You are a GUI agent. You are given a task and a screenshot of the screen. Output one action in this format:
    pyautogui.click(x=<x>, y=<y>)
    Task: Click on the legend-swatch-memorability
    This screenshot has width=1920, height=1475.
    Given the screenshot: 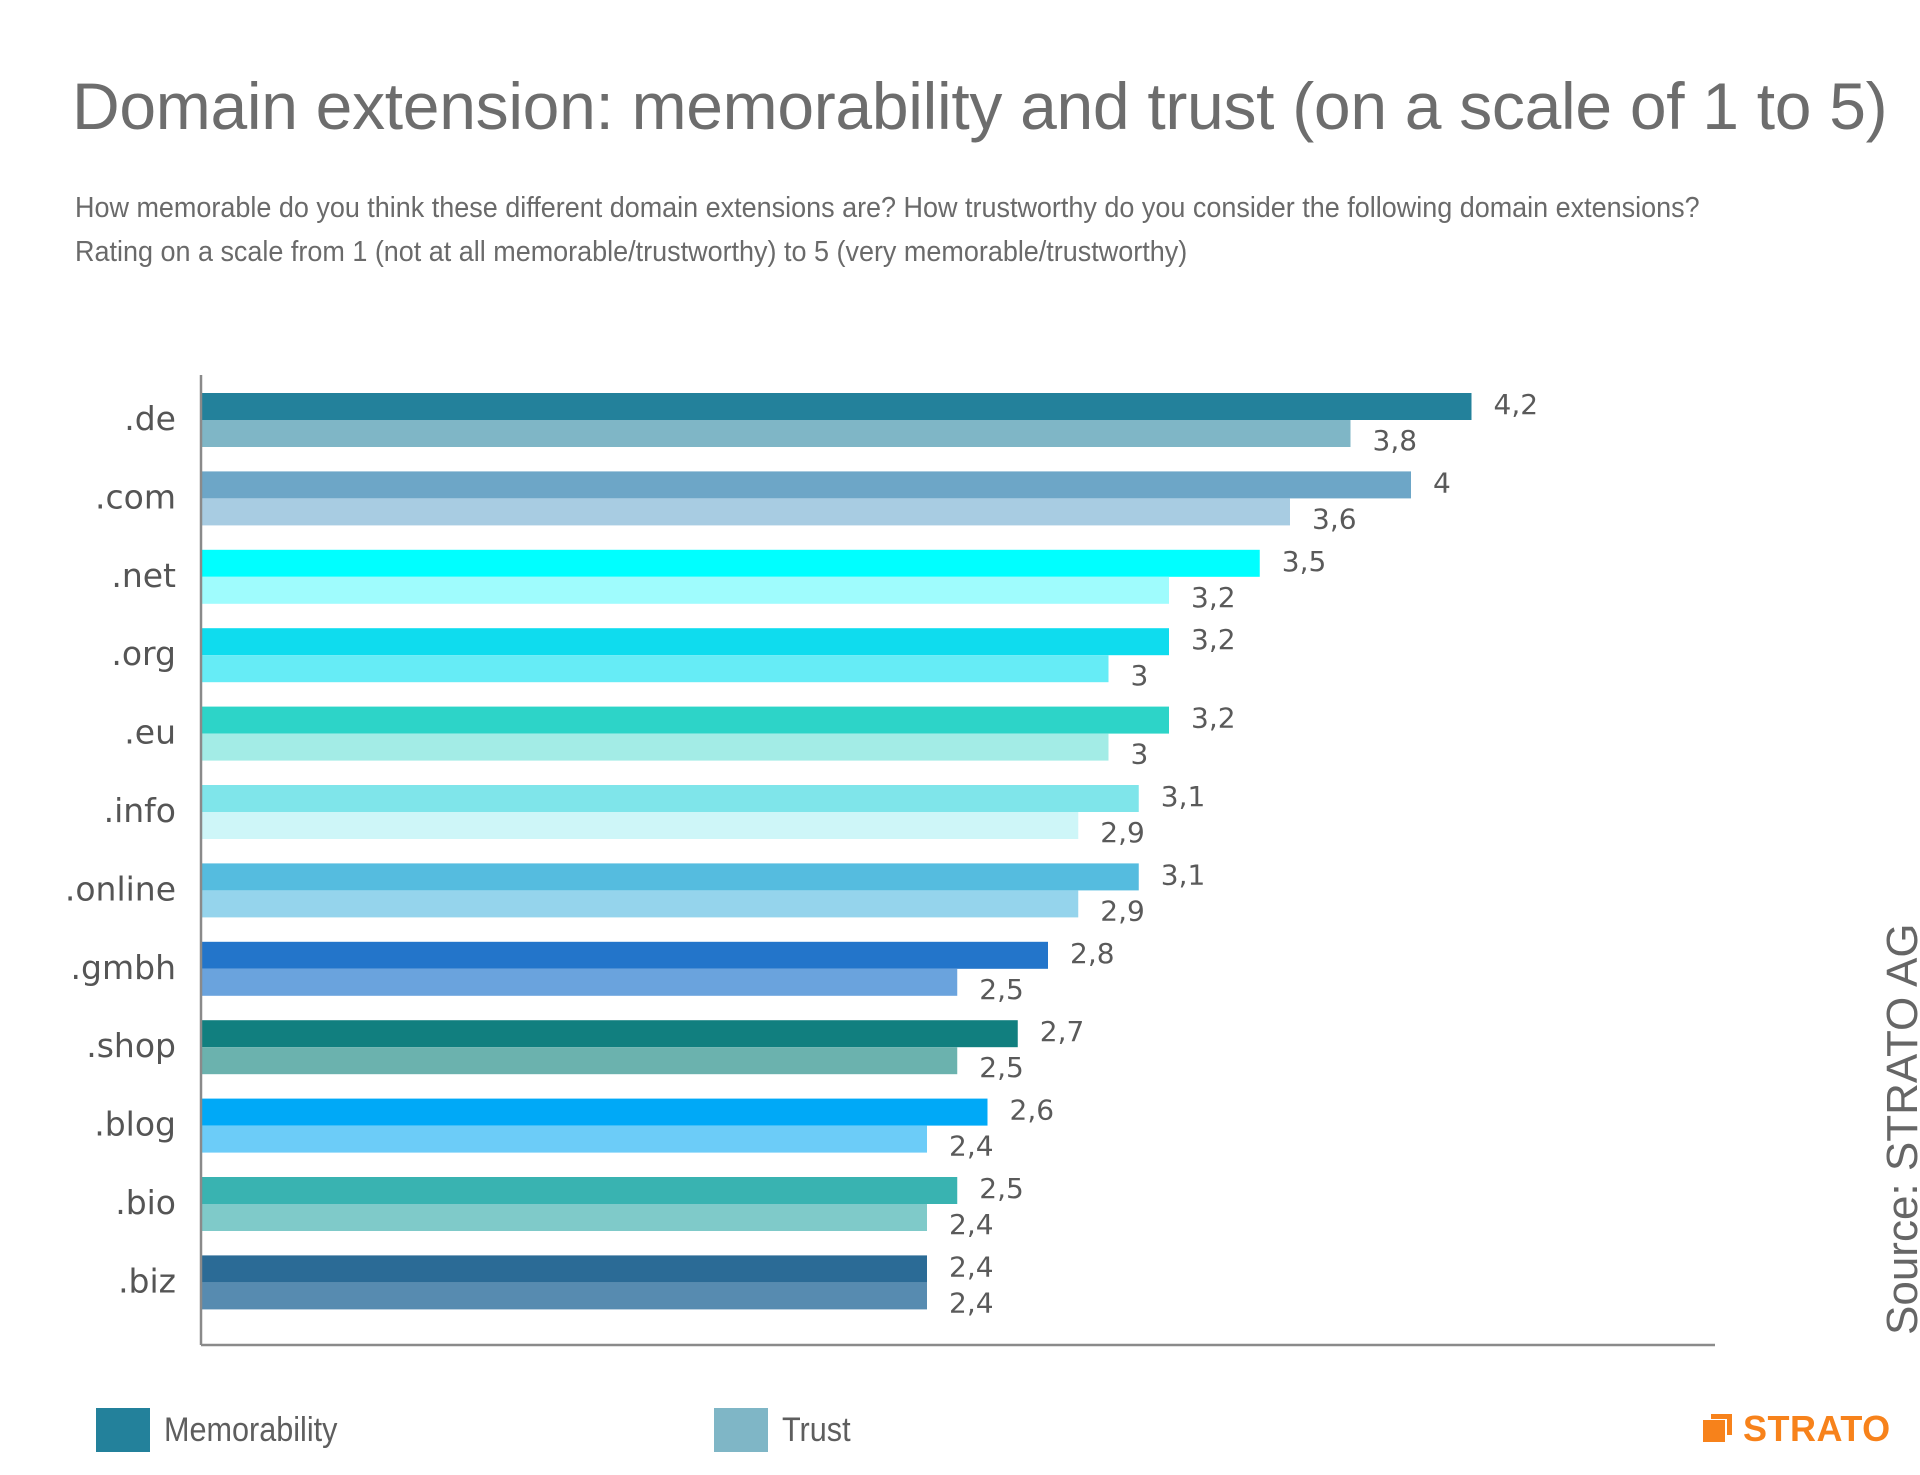 What is the action you would take?
    pyautogui.click(x=123, y=1430)
    